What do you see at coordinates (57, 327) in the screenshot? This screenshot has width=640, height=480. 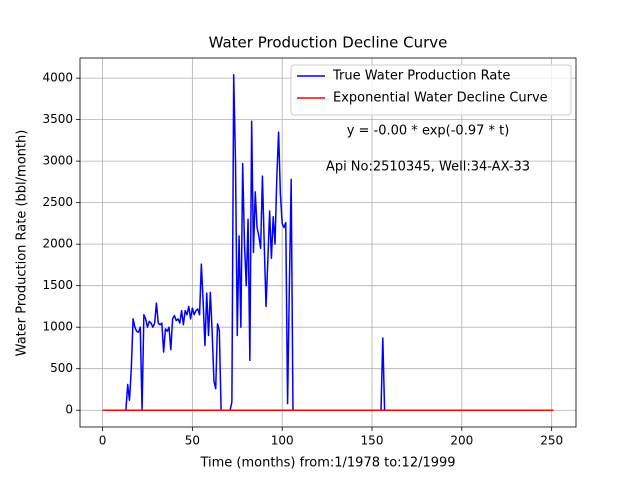 I see `y-tick-label: 1000` at bounding box center [57, 327].